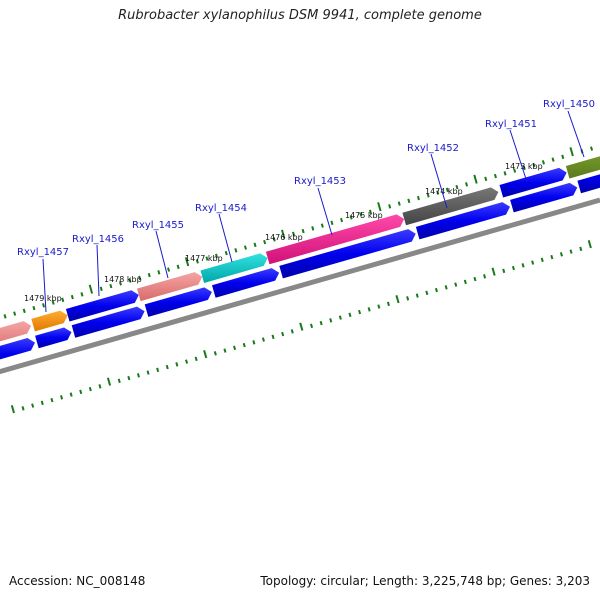 This screenshot has height=600, width=600. What do you see at coordinates (320, 181) in the screenshot?
I see `gene-label: Rxyl_1453` at bounding box center [320, 181].